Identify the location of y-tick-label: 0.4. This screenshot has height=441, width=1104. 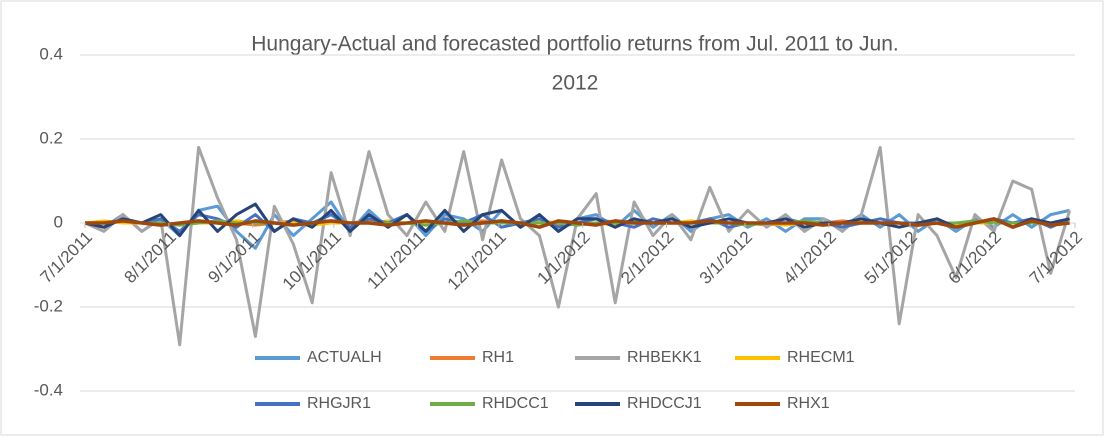
(51, 53).